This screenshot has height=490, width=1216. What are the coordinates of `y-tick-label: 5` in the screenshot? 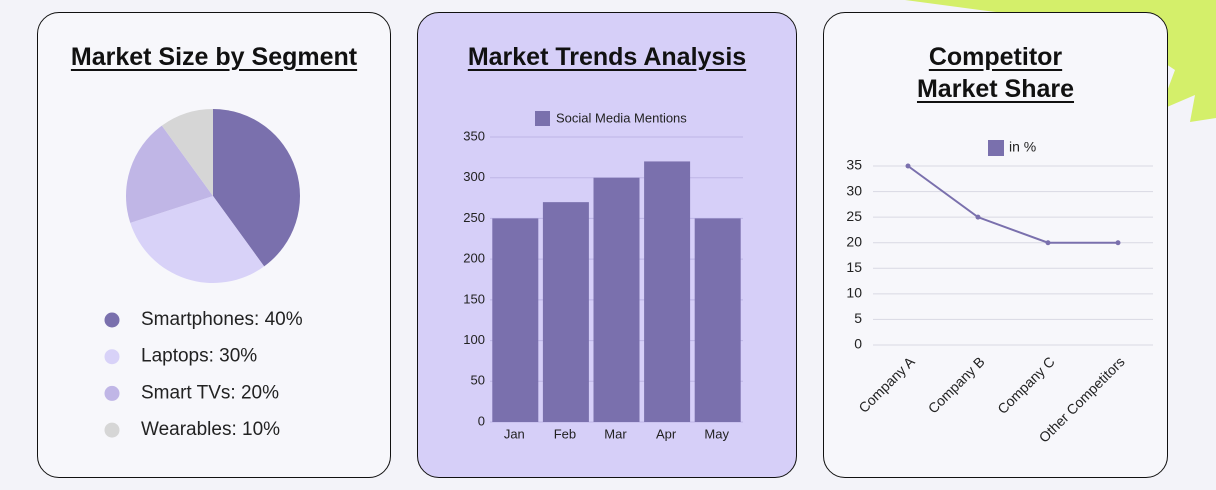 It's located at (858, 318).